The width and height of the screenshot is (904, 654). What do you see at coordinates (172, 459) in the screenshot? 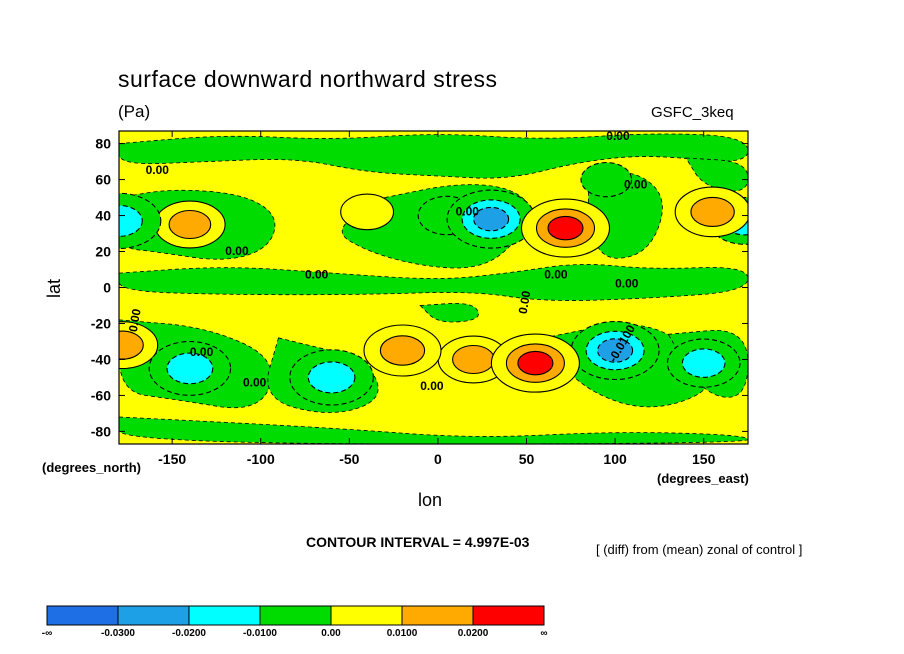
I see `x-tick-label: -150` at bounding box center [172, 459].